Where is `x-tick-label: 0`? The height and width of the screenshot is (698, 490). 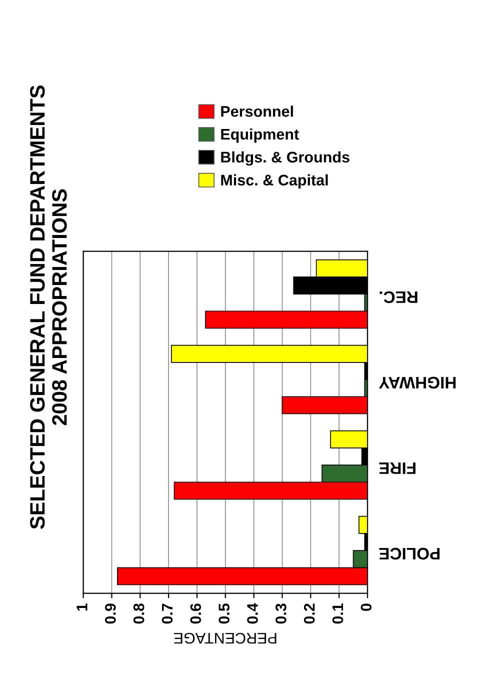 x-tick-label: 0 is located at coordinates (366, 607).